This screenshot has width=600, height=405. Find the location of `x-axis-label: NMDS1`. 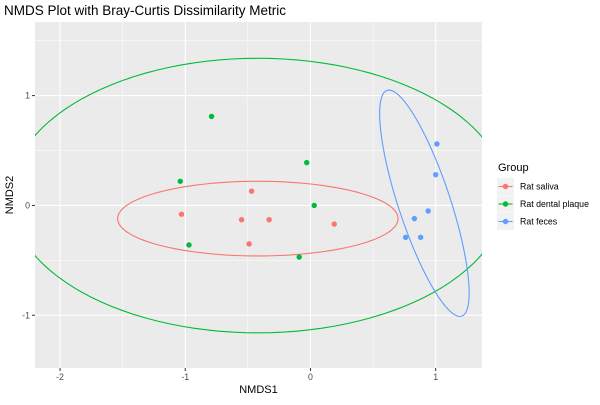

x-axis-label: NMDS1 is located at coordinates (258, 390).